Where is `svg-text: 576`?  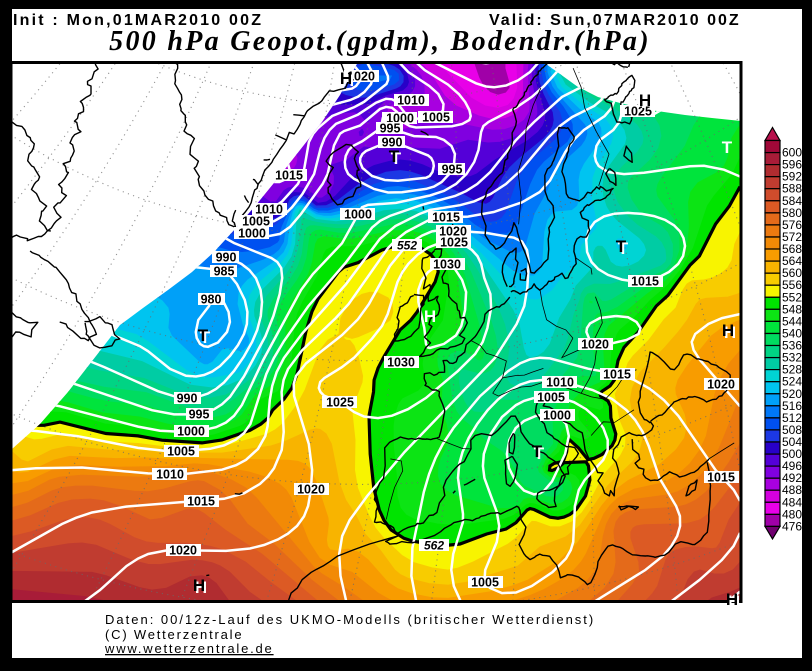 svg-text: 576 is located at coordinates (792, 225).